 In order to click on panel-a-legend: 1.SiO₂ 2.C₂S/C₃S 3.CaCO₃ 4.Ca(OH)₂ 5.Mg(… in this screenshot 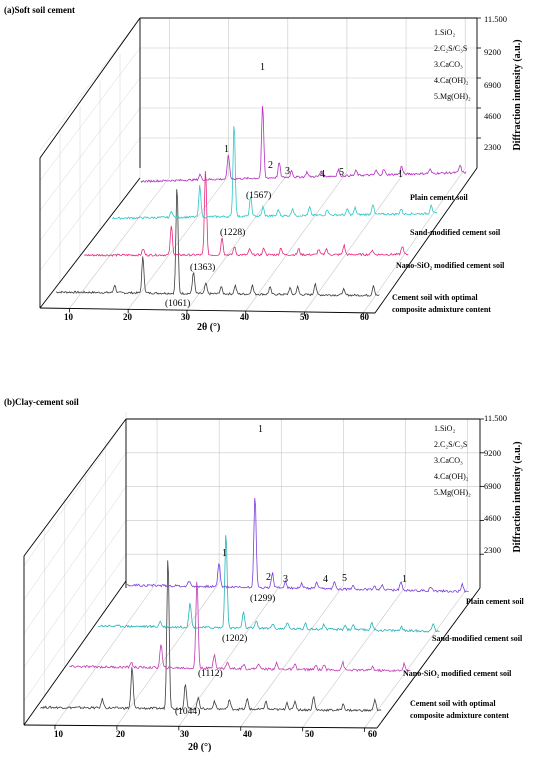, I will do `click(452, 64)`.